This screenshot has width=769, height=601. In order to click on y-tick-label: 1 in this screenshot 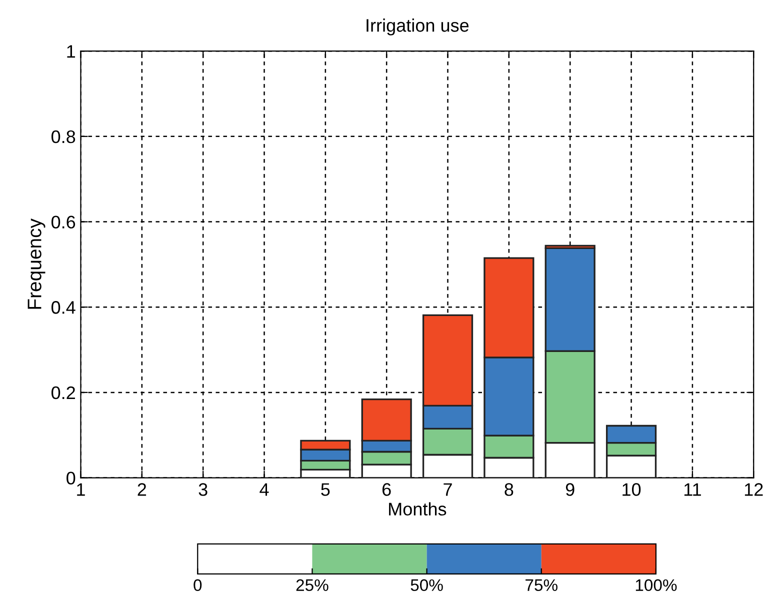, I will do `click(71, 51)`.